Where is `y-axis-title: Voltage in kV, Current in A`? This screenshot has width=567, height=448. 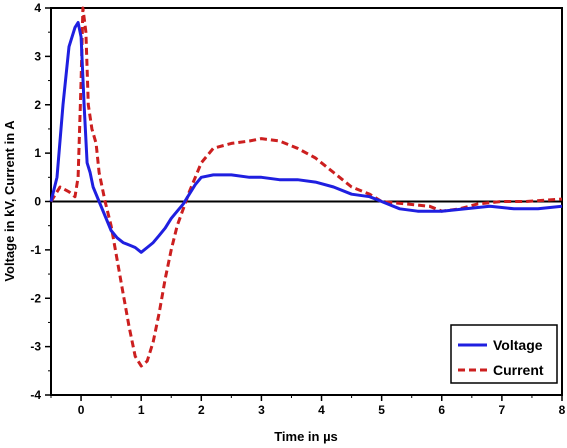
y-axis-title: Voltage in kV, Current in A is located at coordinates (9, 201).